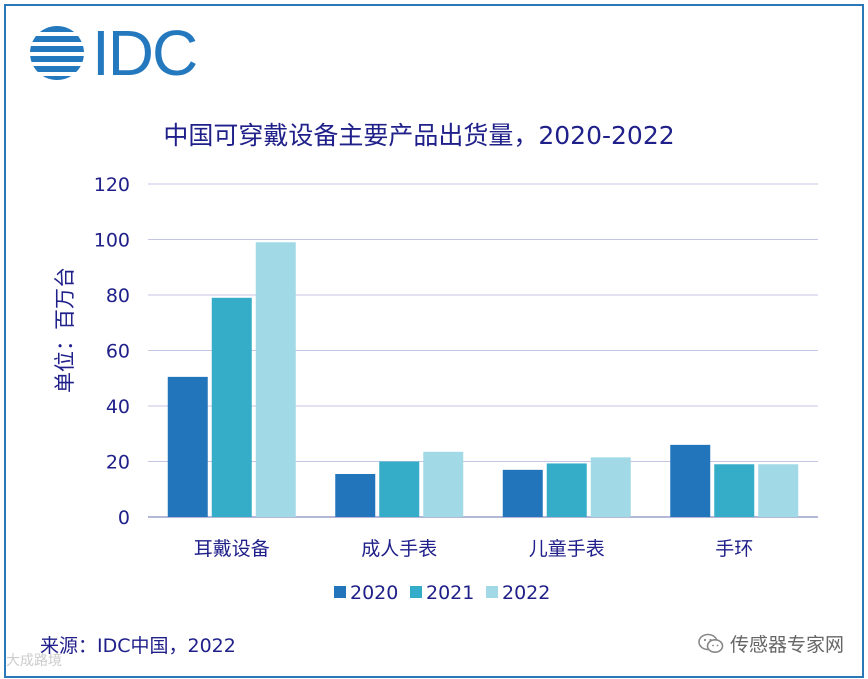 This screenshot has height=679, width=868. What do you see at coordinates (711, 643) in the screenshot?
I see `wechat-icon` at bounding box center [711, 643].